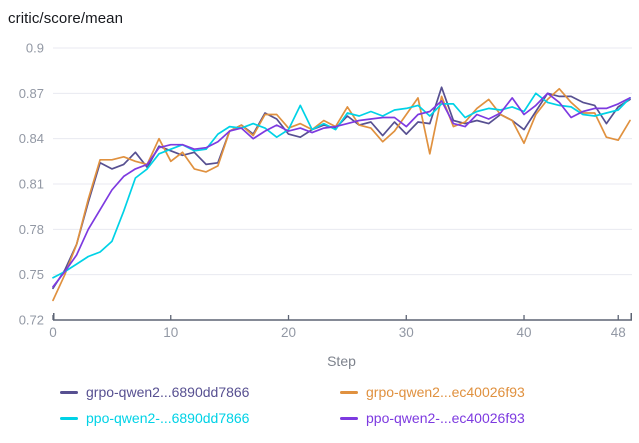 The width and height of the screenshot is (639, 443). Describe the element at coordinates (618, 332) in the screenshot. I see `x-tick-label: 48` at that location.